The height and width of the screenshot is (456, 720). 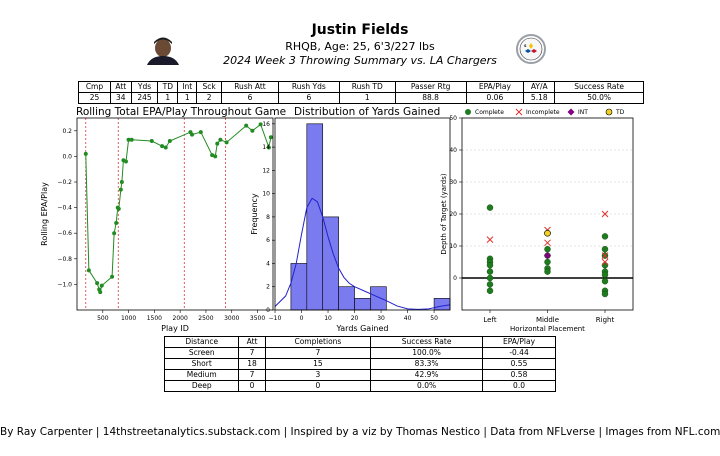 What do you see at coordinates (231, 318) in the screenshot?
I see `x-tick-label: 3000` at bounding box center [231, 318].